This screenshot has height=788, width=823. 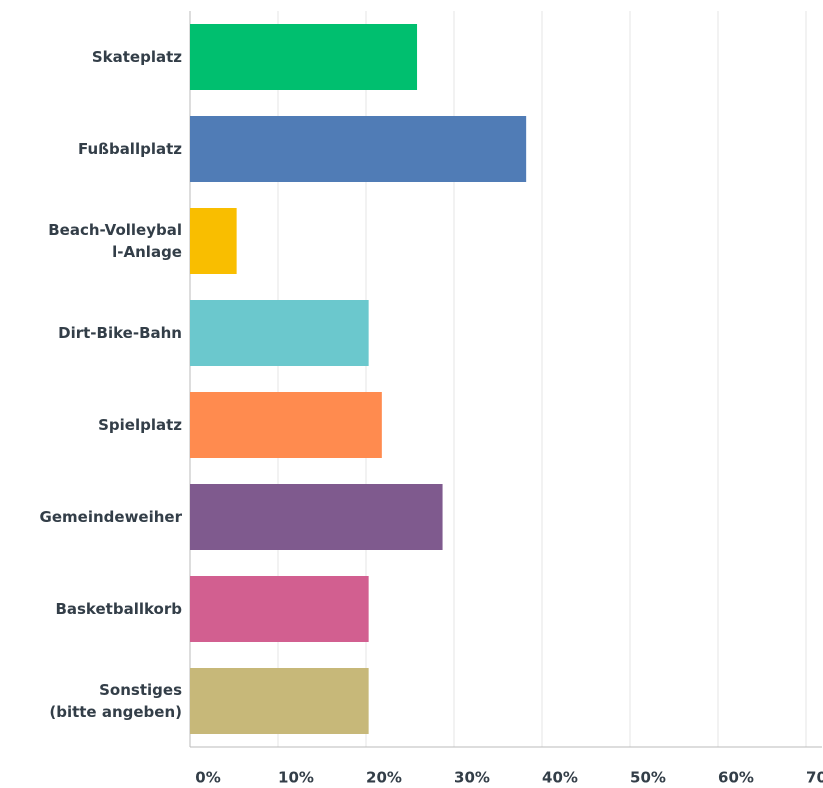 I want to click on category-label: Basketballkorb, so click(x=118, y=609).